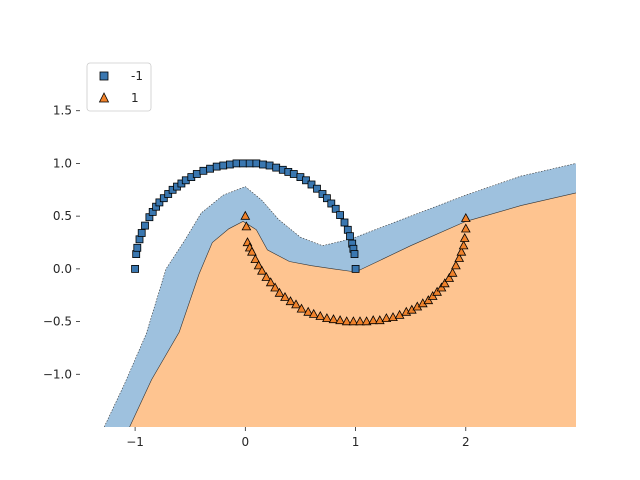 This screenshot has height=480, width=640. Describe the element at coordinates (57, 374) in the screenshot. I see `y-tick-label: −1.0` at that location.